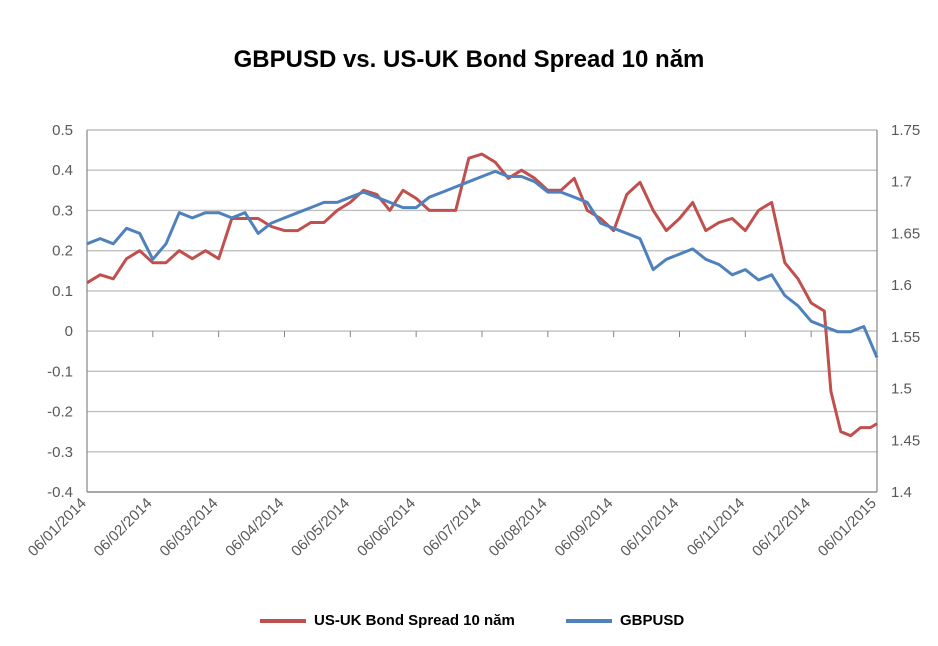 The height and width of the screenshot is (646, 938). I want to click on left-tick-label: 0.1, so click(62, 291).